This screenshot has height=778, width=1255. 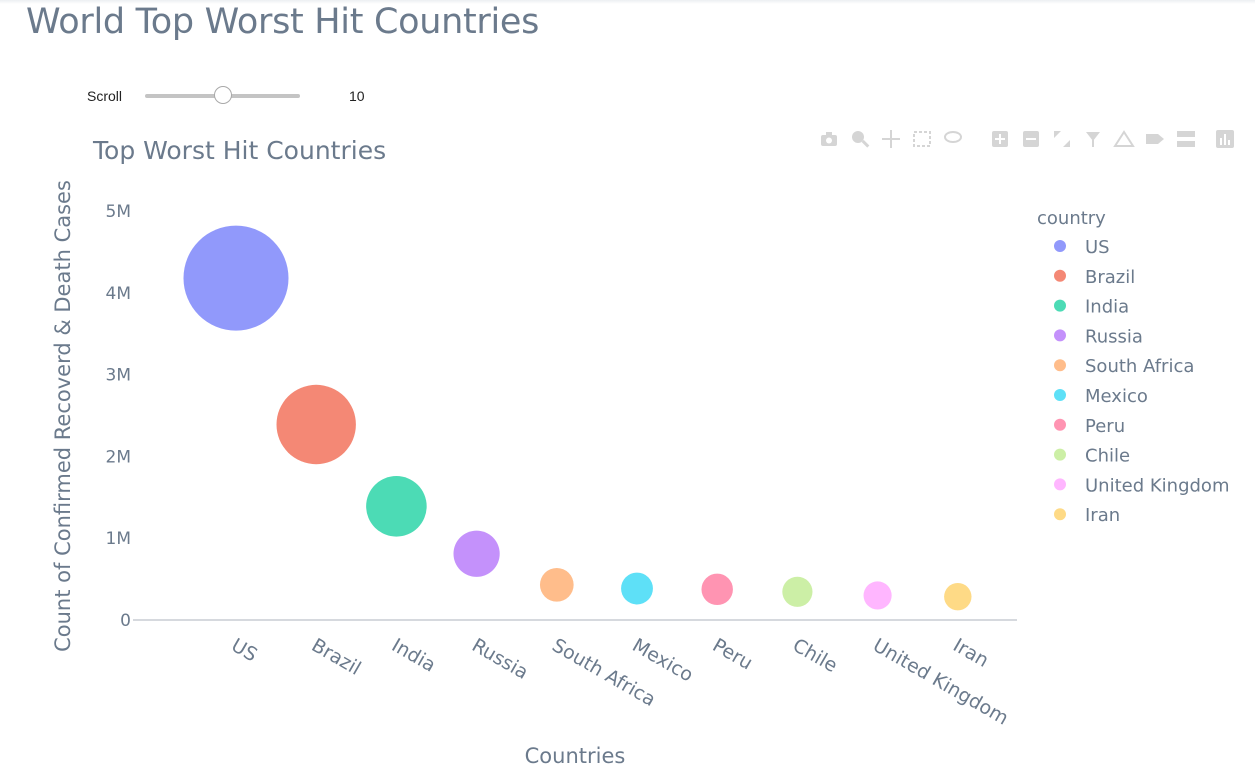 I want to click on spike-lines-icon, so click(x=1124, y=139).